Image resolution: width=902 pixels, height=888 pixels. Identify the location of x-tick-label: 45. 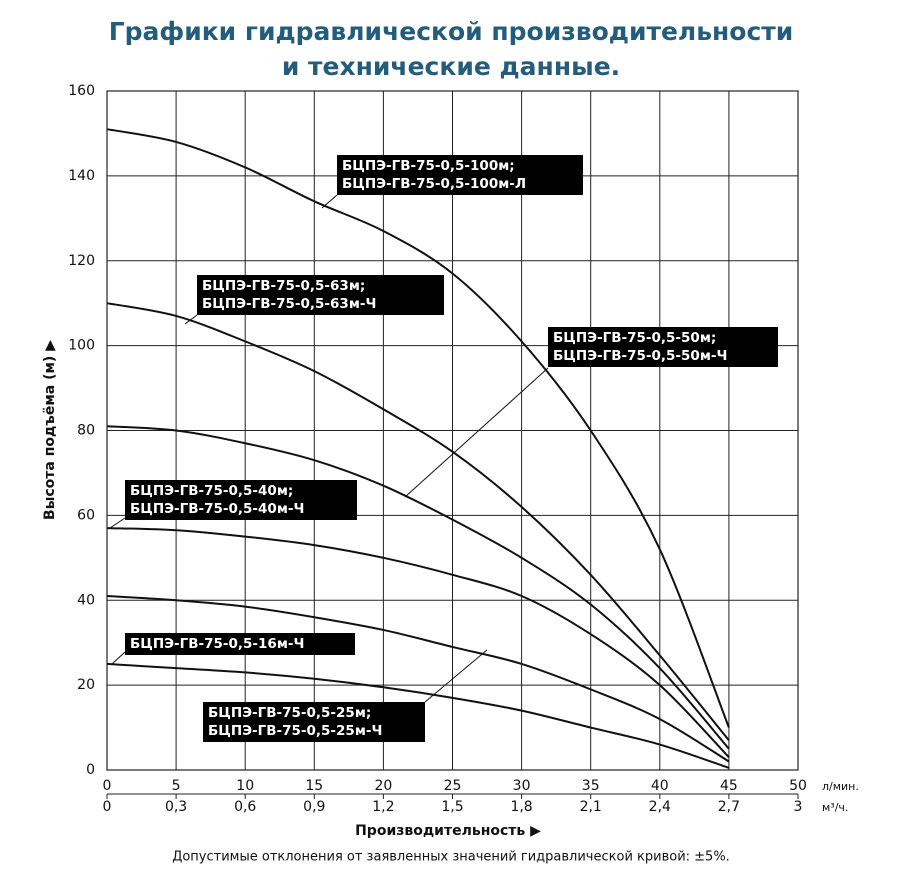
(729, 786).